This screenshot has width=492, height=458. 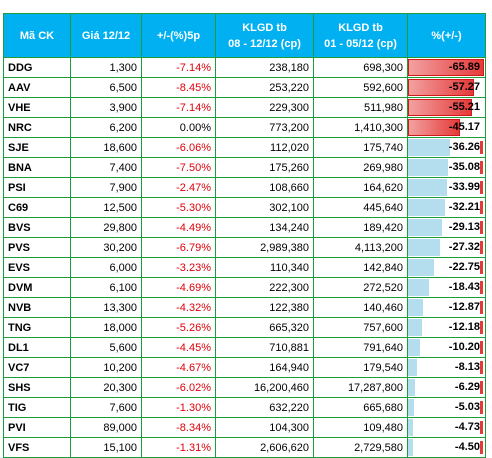 I want to click on table-row: DDG 1,300 -7.14% 238,180 698,300 -65.89, so click(x=244, y=67).